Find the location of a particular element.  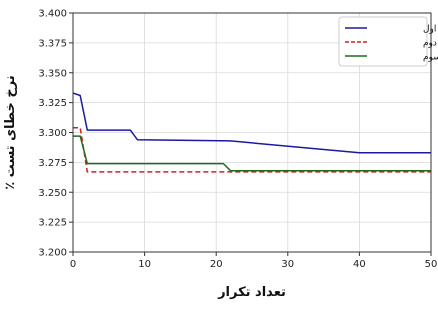

x-axis-ticks: 0 10 20 30 40 50 is located at coordinates (254, 261).